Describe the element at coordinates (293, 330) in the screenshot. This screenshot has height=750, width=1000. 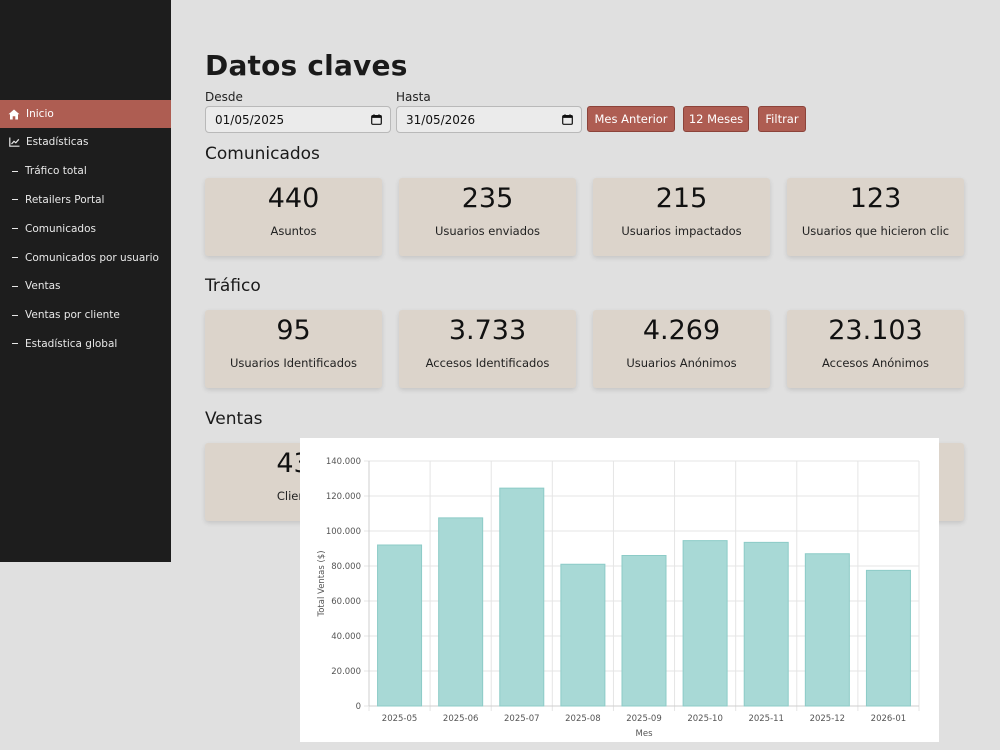
I see `stat-value: 95` at that location.